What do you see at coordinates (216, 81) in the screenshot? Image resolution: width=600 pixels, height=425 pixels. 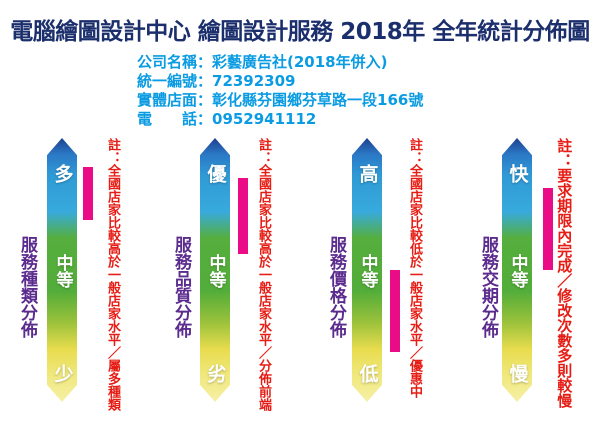 I see `tax-id-line: 統一編號：72392309` at bounding box center [216, 81].